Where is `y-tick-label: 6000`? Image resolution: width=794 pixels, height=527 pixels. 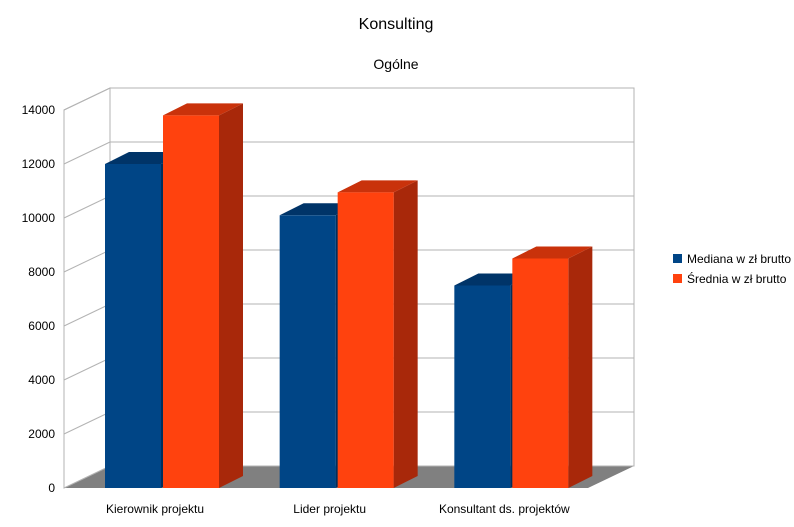
y-tick-label: 6000 is located at coordinates (41, 326).